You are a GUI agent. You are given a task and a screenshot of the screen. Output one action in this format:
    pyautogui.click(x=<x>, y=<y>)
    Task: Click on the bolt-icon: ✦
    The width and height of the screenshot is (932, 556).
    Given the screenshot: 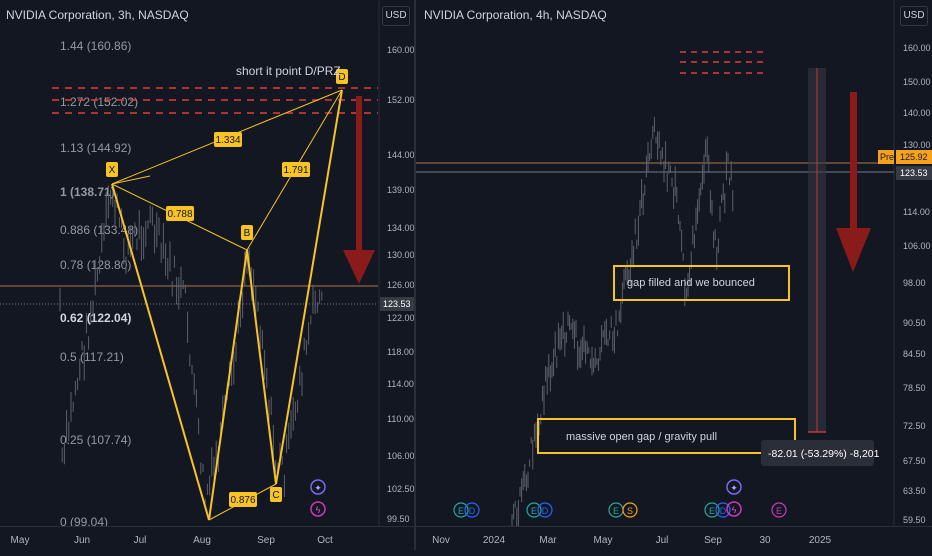 What is the action you would take?
    pyautogui.click(x=318, y=488)
    